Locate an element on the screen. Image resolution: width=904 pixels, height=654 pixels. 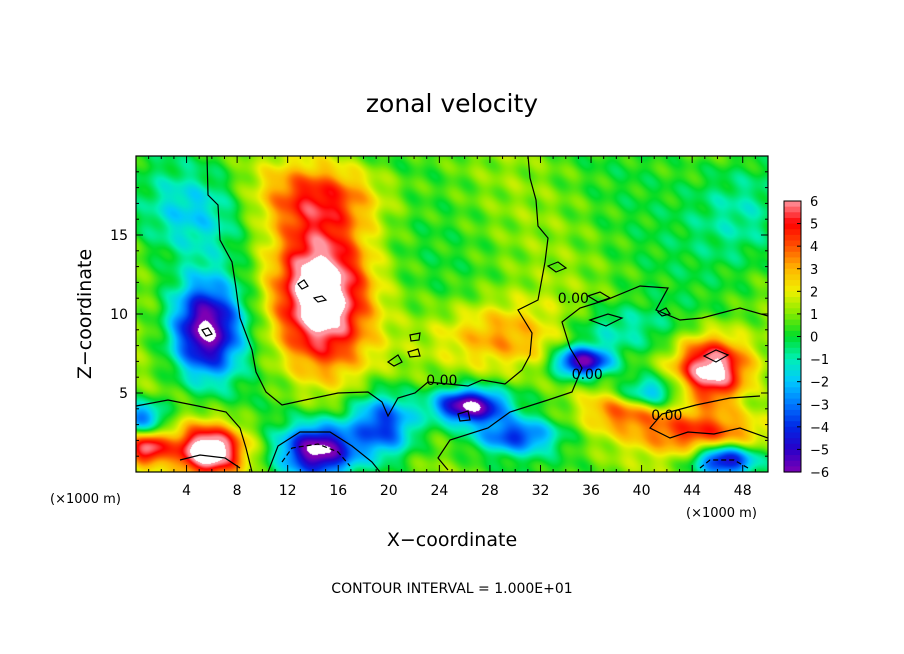
colorbar-tick-label: −6 is located at coordinates (819, 473).